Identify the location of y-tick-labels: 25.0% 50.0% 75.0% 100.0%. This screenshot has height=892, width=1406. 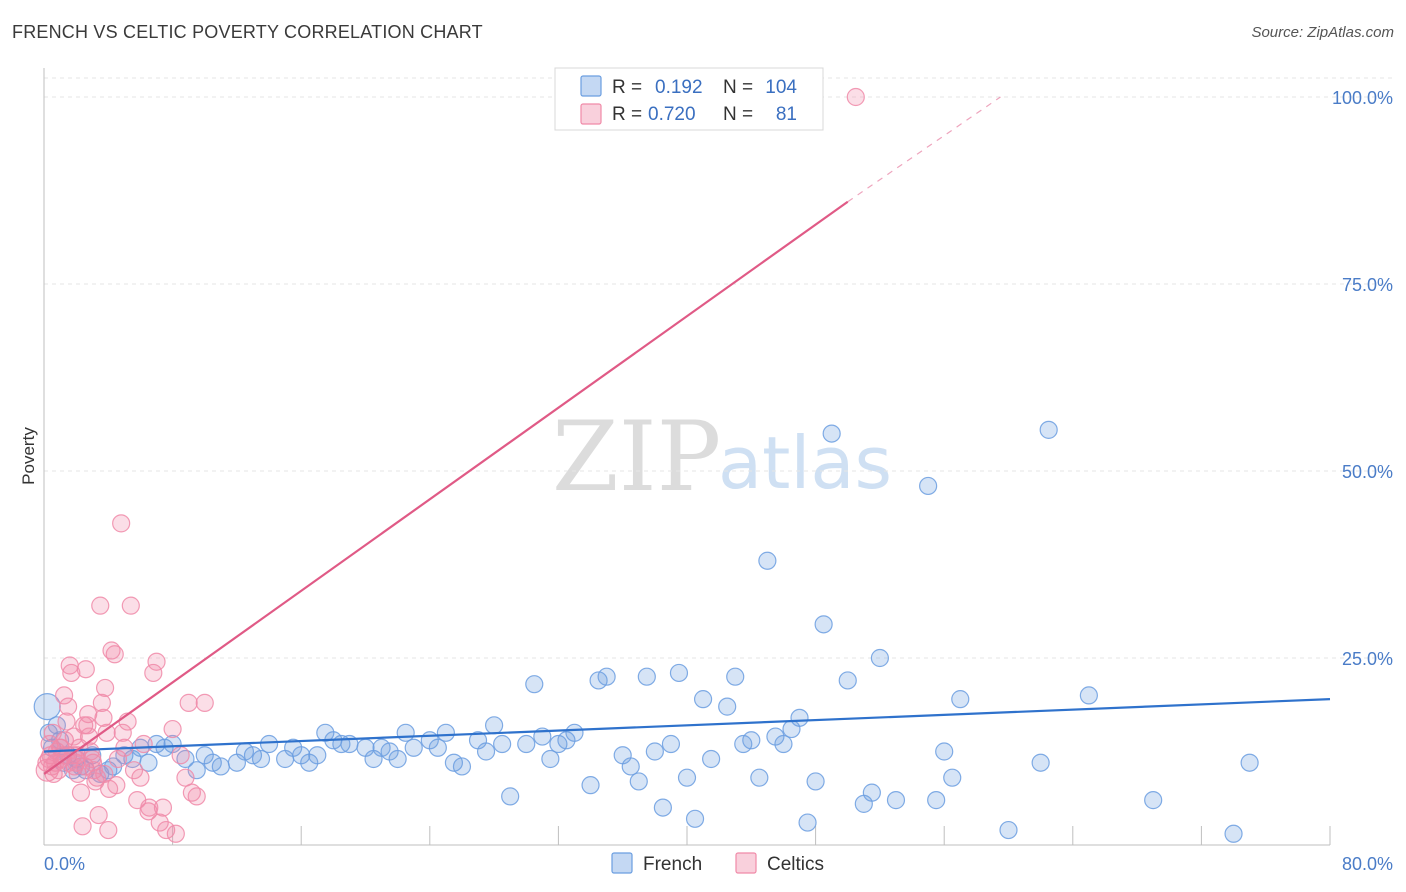
(1362, 378).